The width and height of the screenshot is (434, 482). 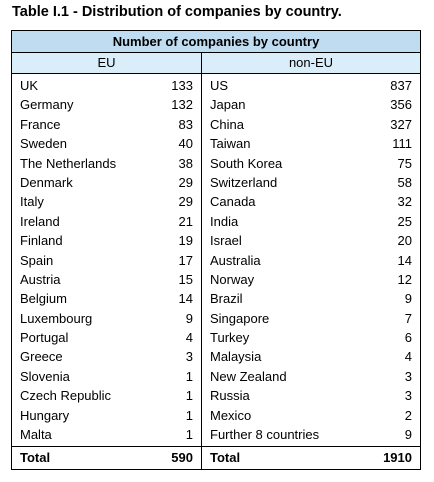 I want to click on country-name: India, so click(x=224, y=221).